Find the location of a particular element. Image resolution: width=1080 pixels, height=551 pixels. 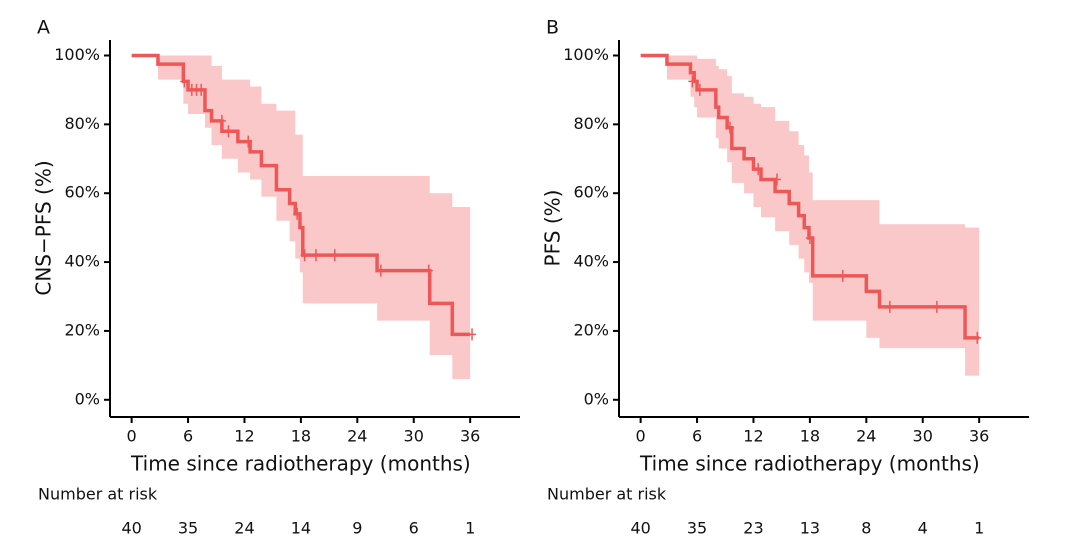

risk-count: 8 is located at coordinates (866, 528).